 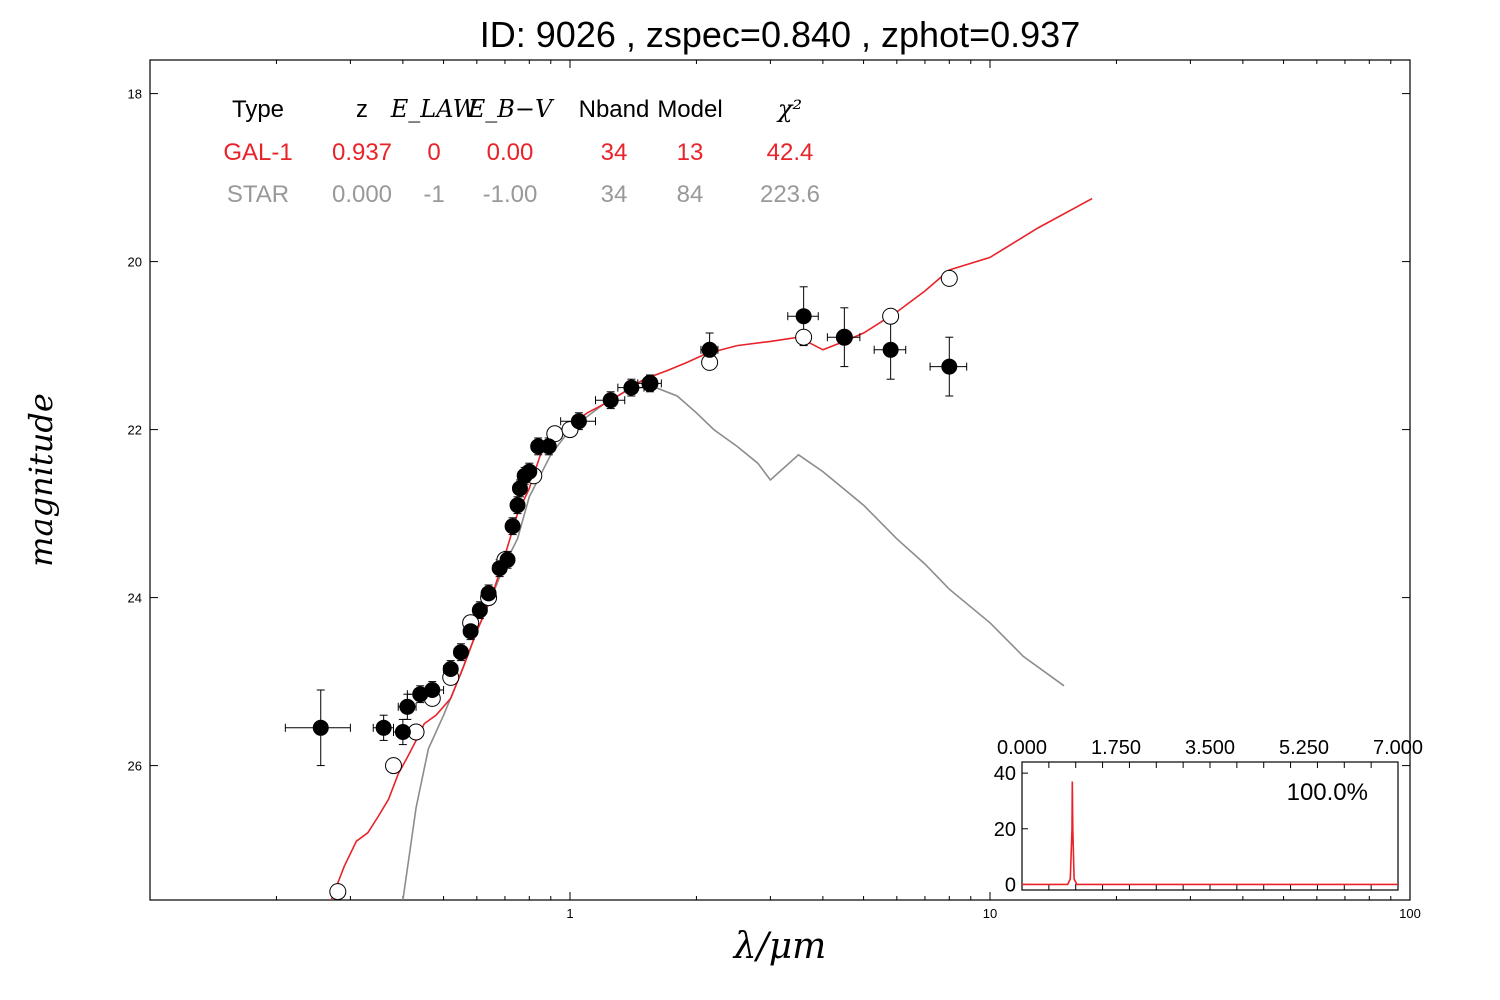 What do you see at coordinates (433, 194) in the screenshot?
I see `table-cell: -1` at bounding box center [433, 194].